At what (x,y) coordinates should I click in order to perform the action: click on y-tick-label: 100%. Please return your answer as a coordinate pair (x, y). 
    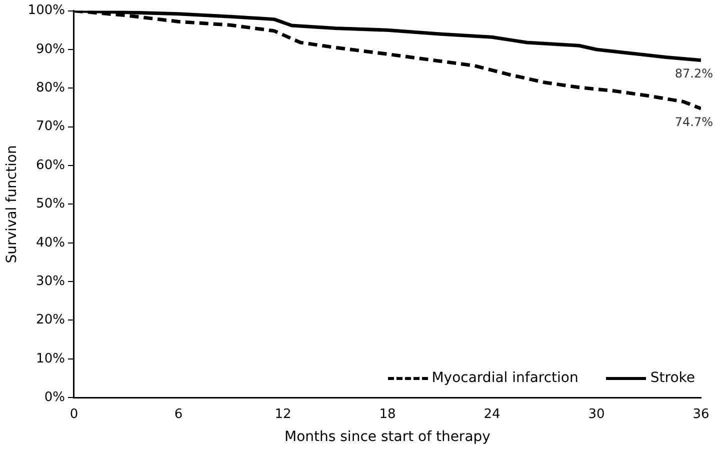
    Looking at the image, I should click on (46, 10).